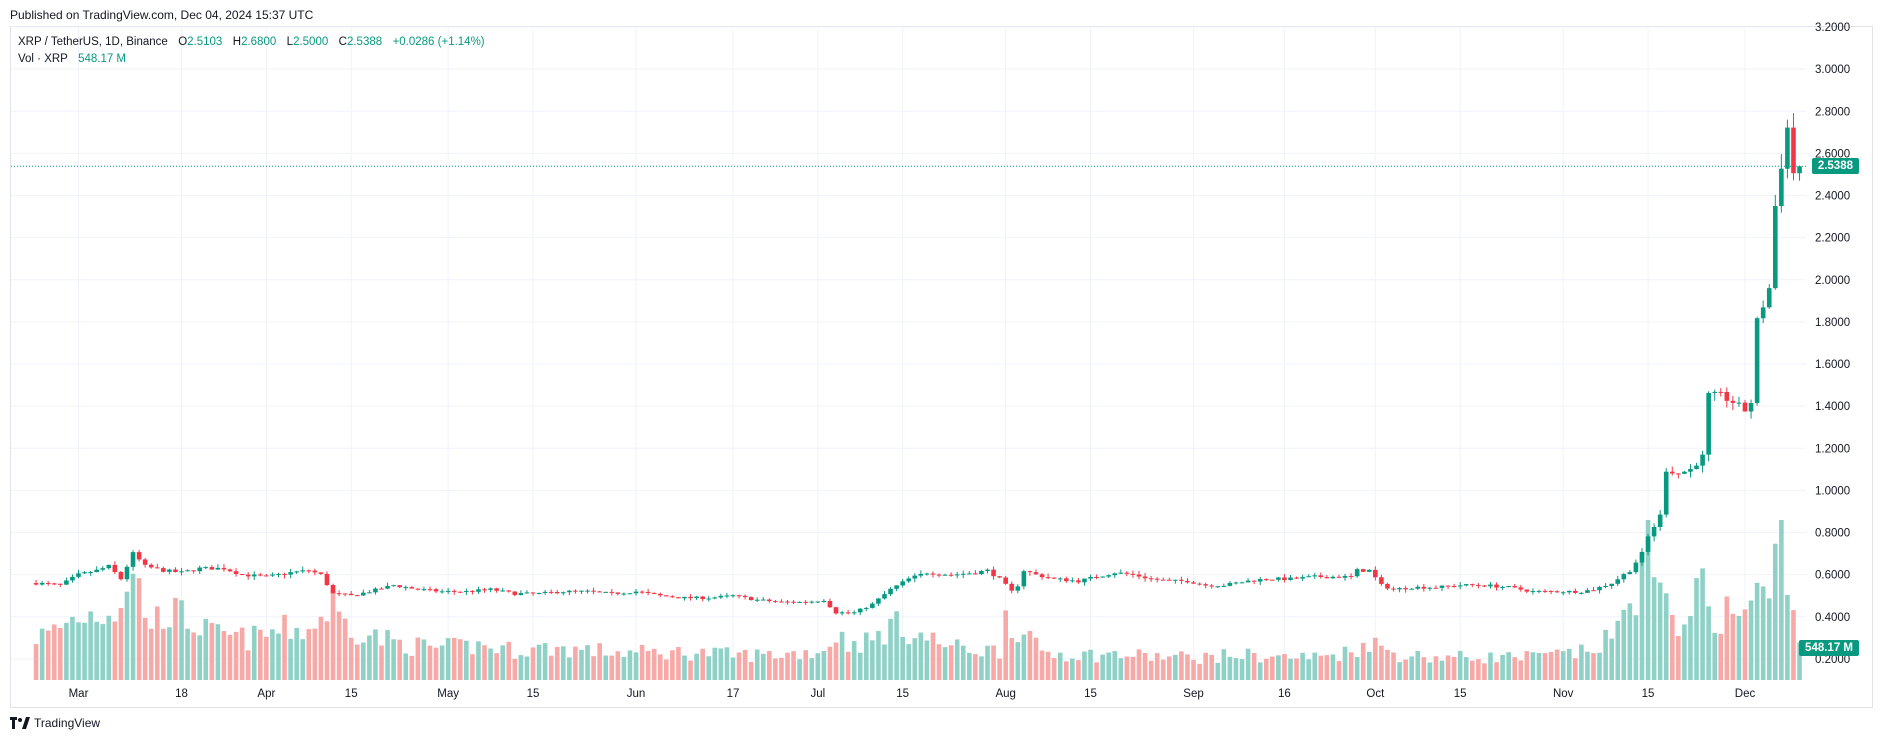  What do you see at coordinates (67, 723) in the screenshot?
I see `footer-brand: TradingView` at bounding box center [67, 723].